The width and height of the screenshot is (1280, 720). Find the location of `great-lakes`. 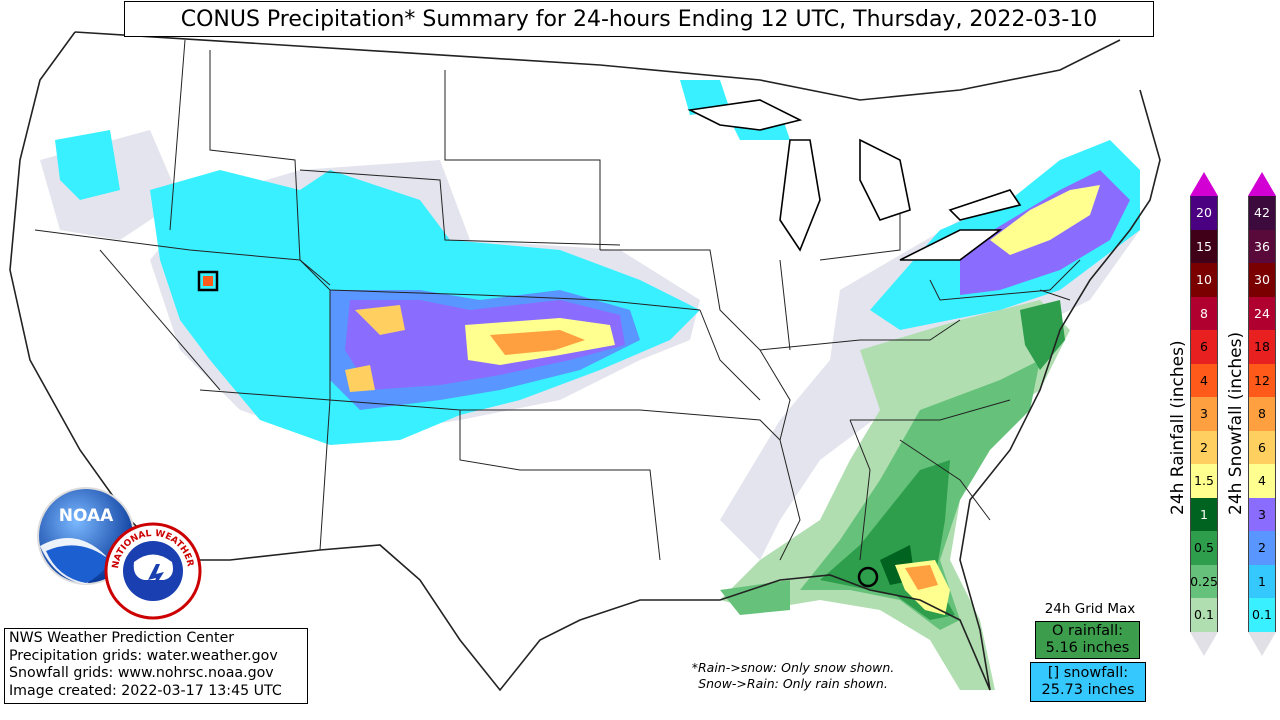

great-lakes is located at coordinates (854, 180).